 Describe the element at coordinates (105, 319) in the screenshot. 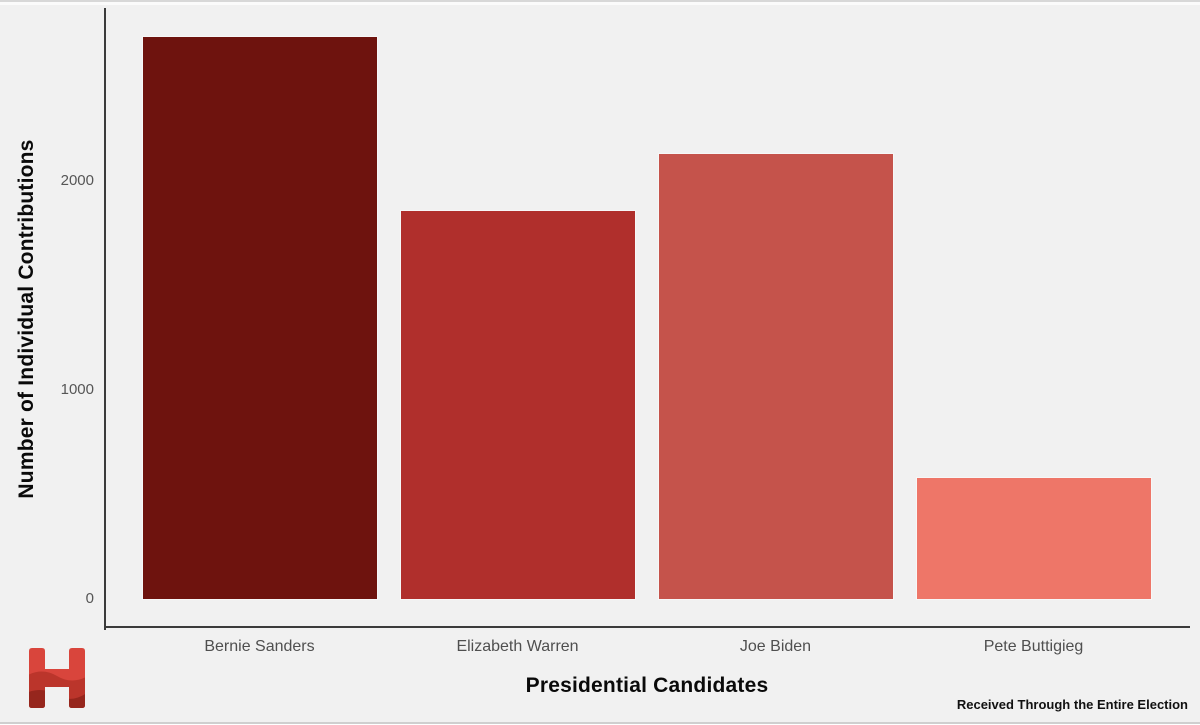

I see `y-axis-line` at that location.